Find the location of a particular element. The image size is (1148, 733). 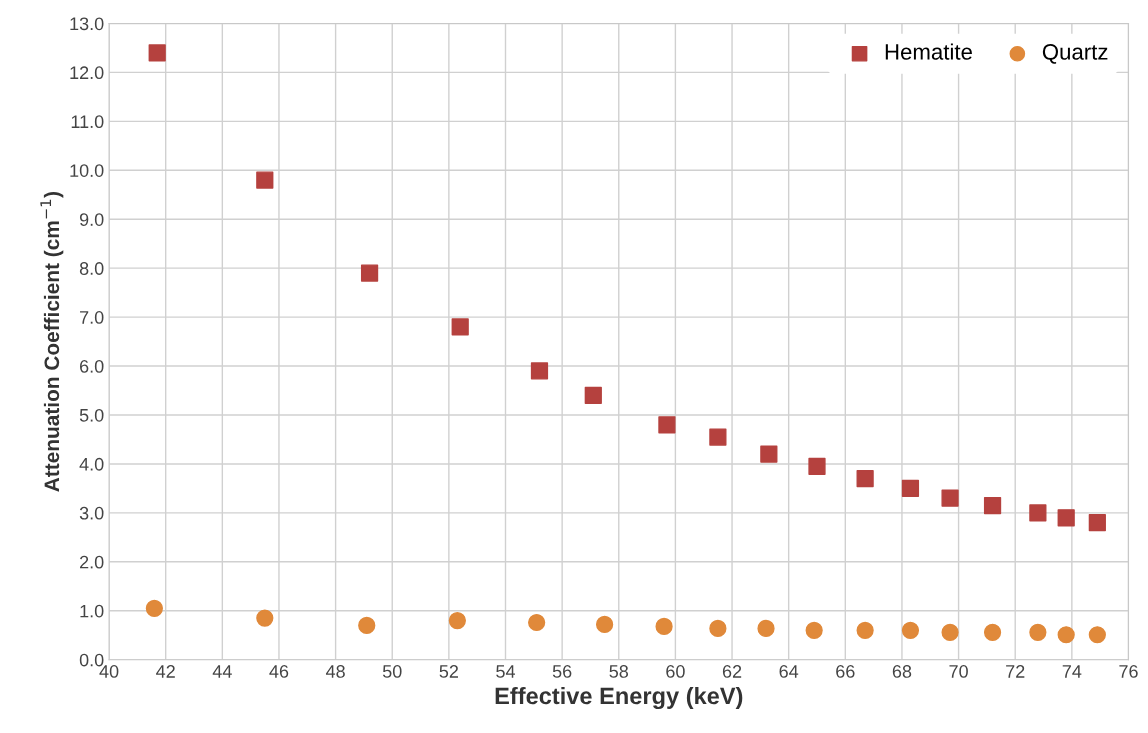

x-tick-label: 66 is located at coordinates (845, 671).